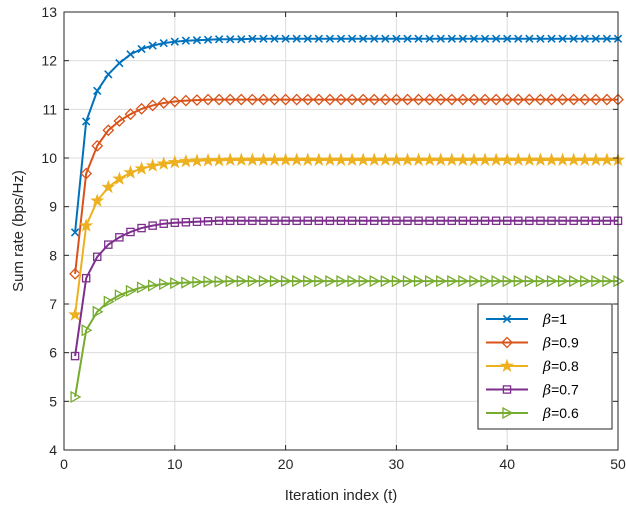 This screenshot has width=626, height=509. What do you see at coordinates (53, 450) in the screenshot?
I see `y-tick-label: 4` at bounding box center [53, 450].